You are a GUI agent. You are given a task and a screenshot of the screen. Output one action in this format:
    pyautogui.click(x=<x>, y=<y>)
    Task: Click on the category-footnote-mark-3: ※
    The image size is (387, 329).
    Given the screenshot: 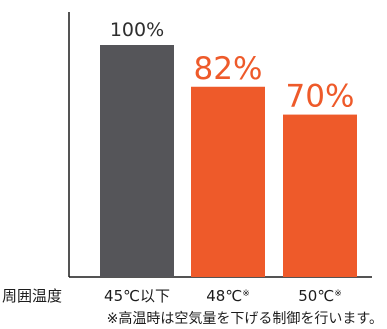 What is the action you would take?
    pyautogui.click(x=338, y=294)
    